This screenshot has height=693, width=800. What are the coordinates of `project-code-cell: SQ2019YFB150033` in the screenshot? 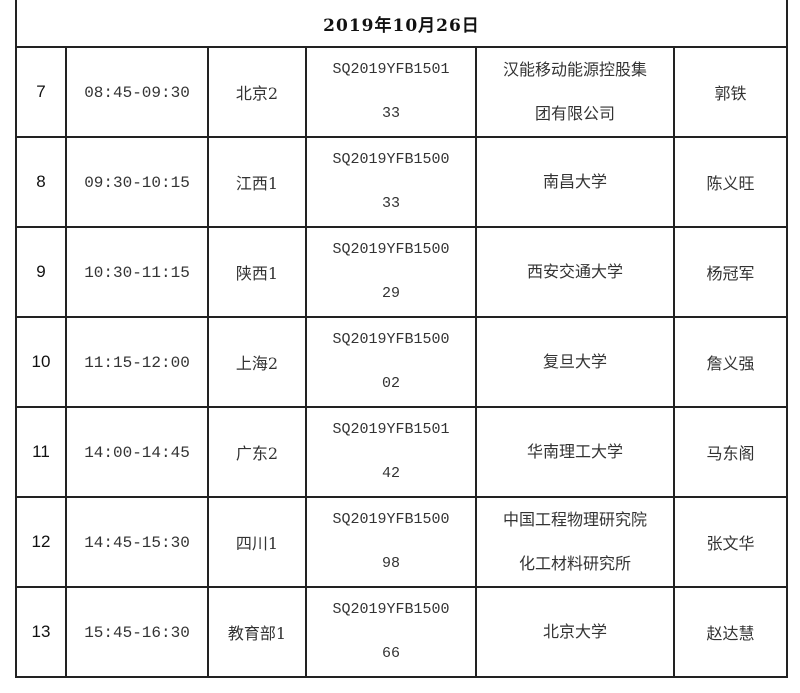 It's located at (391, 182).